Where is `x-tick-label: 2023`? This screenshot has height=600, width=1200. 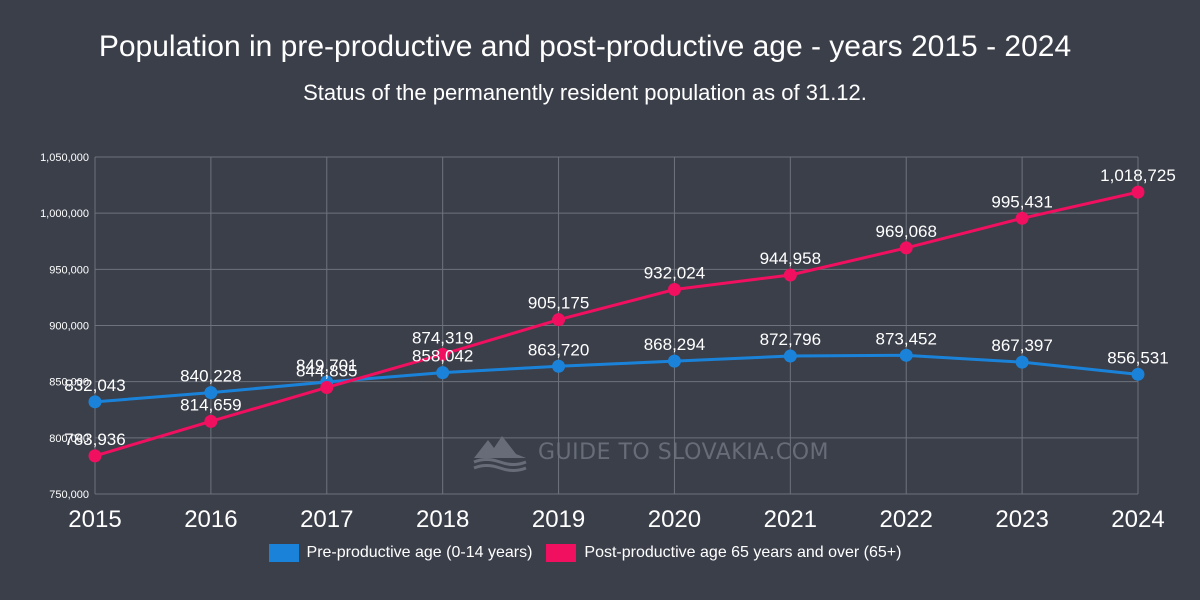 x-tick-label: 2023 is located at coordinates (1021, 519).